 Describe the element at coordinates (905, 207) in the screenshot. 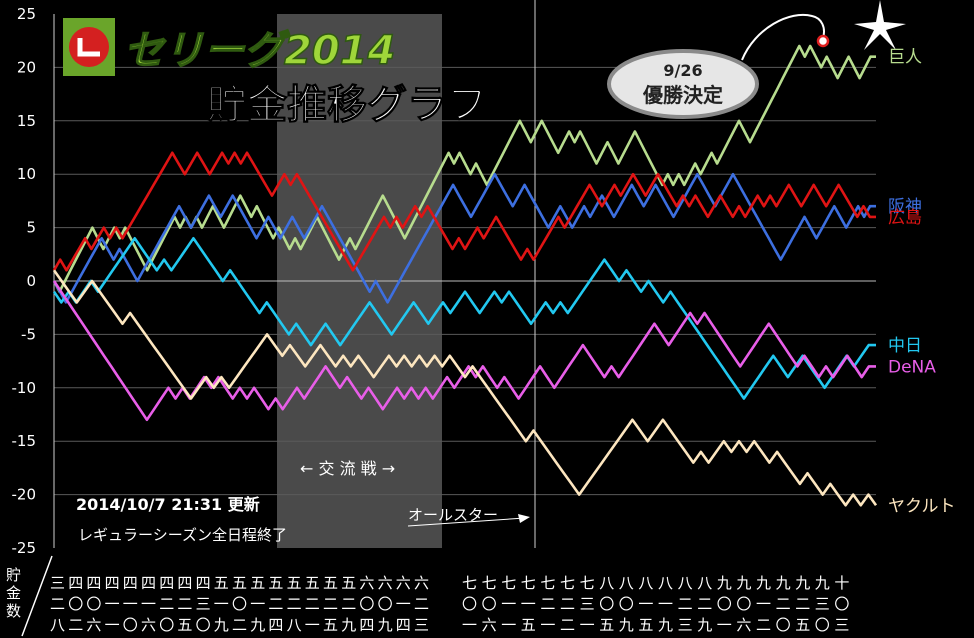

I see `series-label: 阪神` at that location.